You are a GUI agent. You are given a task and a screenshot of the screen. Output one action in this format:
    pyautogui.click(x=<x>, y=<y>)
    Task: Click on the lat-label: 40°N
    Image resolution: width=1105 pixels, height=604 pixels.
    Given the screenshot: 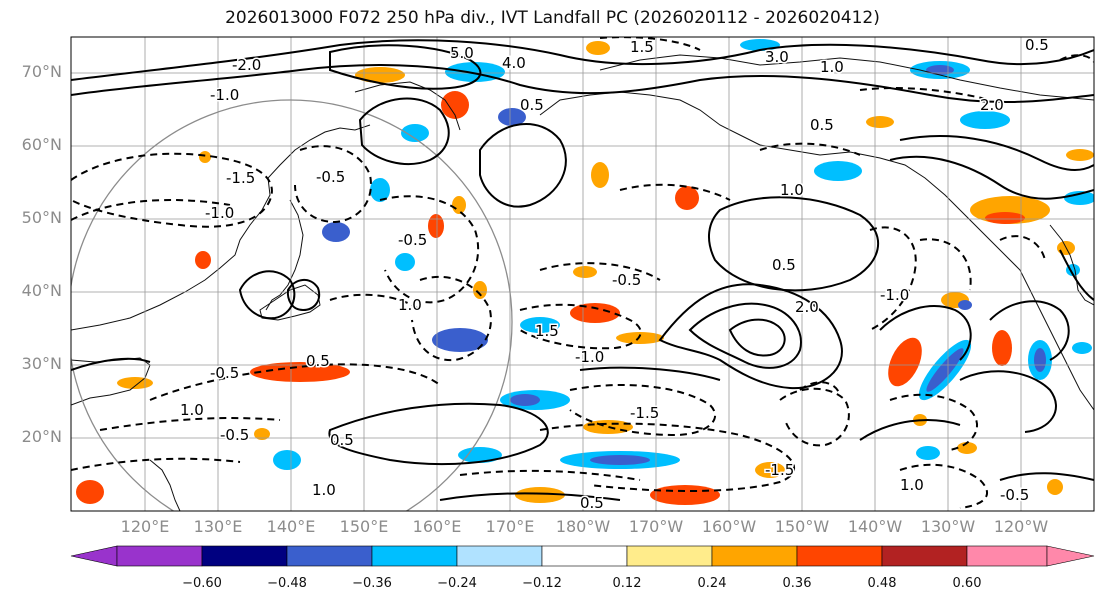 What is the action you would take?
    pyautogui.click(x=41, y=290)
    